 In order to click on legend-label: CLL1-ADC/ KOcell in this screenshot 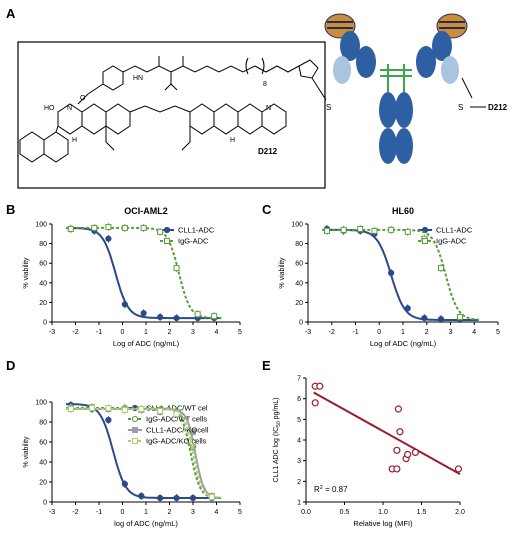, I will do `click(177, 430)`.